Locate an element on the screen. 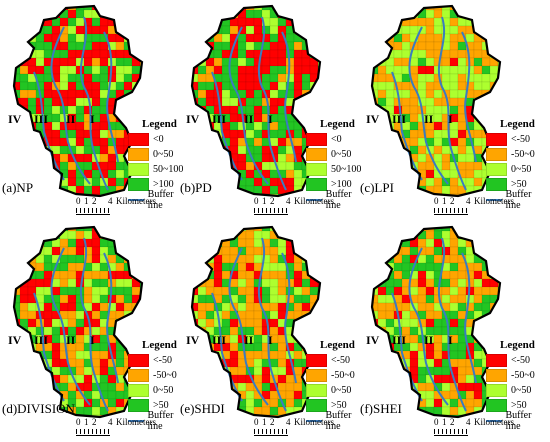 This screenshot has width=550, height=442. scale-tick-label: 2 is located at coordinates (94, 422).